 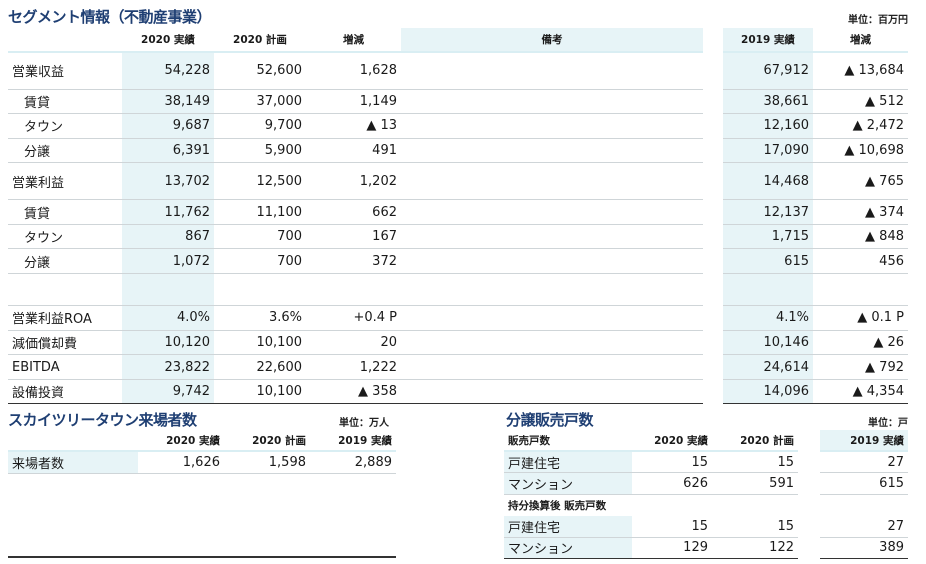 I want to click on skytree-header-2019-actual: 2019 実績, so click(x=353, y=441).